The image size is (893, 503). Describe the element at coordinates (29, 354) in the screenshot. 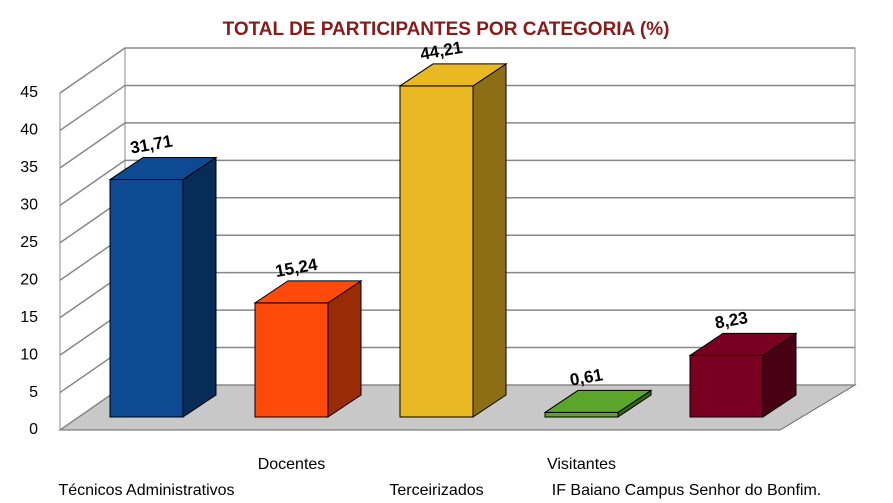

I see `y-tick-label: 10` at that location.